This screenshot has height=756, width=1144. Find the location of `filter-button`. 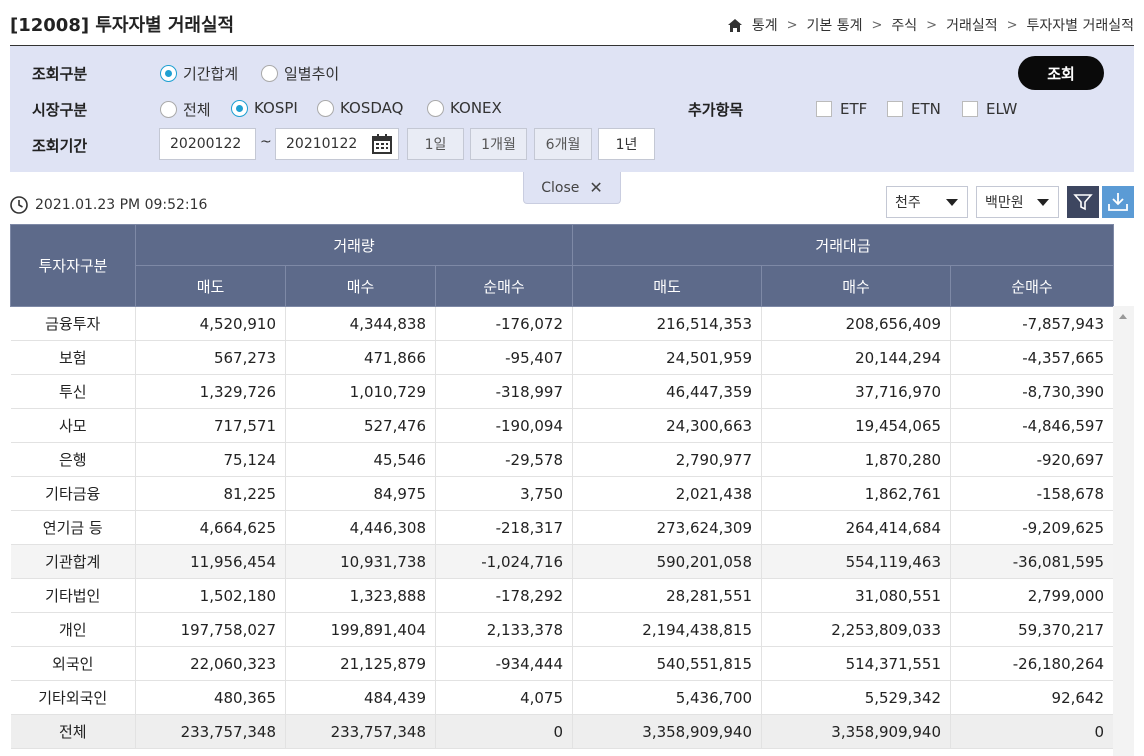

filter-button is located at coordinates (1083, 202).